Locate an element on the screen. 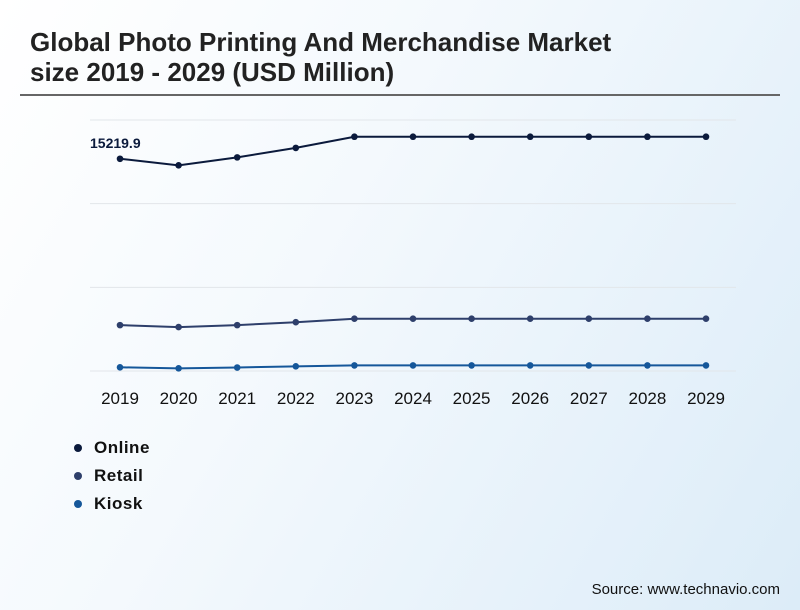 The width and height of the screenshot is (800, 610). legend-item-kiosk: Kiosk is located at coordinates (112, 504).